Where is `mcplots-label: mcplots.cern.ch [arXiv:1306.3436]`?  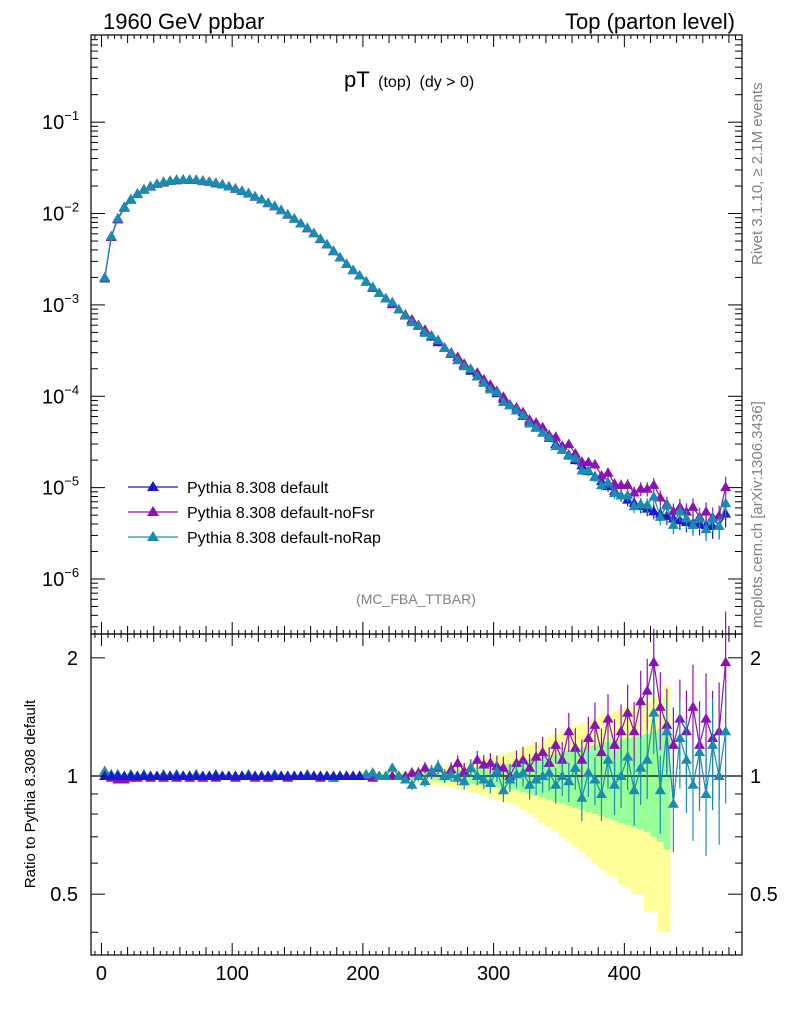
mcplots-label: mcplots.cern.ch [arXiv:1306.3436] is located at coordinates (757, 514).